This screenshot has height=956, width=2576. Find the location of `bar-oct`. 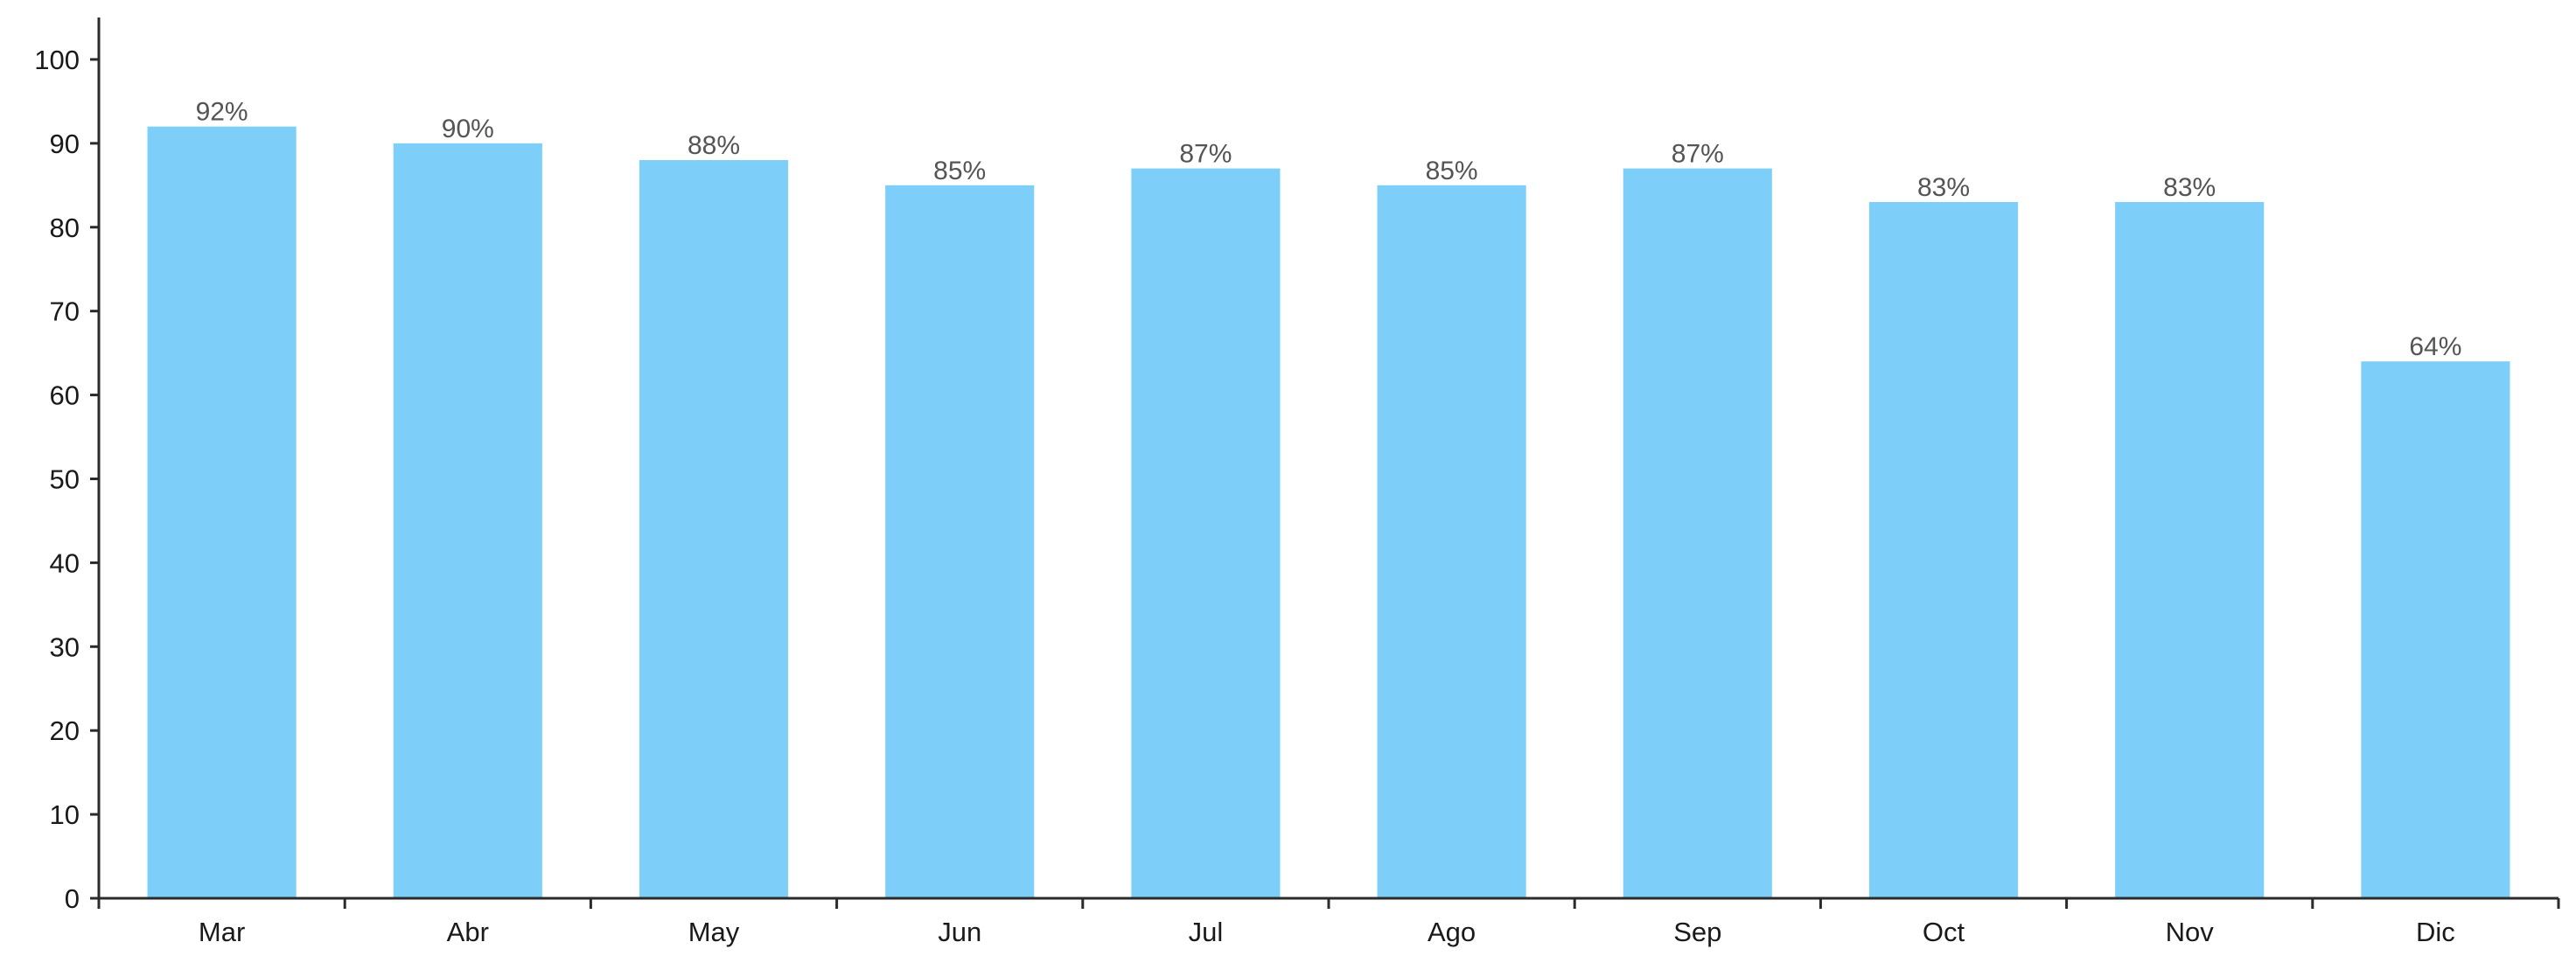

bar-oct is located at coordinates (1943, 550).